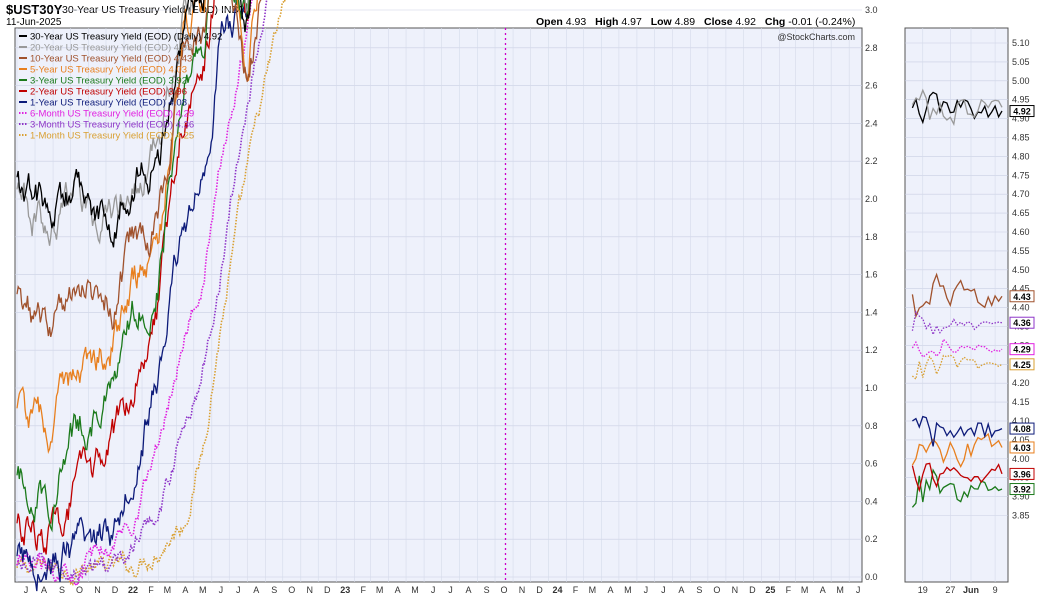 The width and height of the screenshot is (1050, 600). I want to click on zoom-y-tick-label: 4.15, so click(1021, 402).